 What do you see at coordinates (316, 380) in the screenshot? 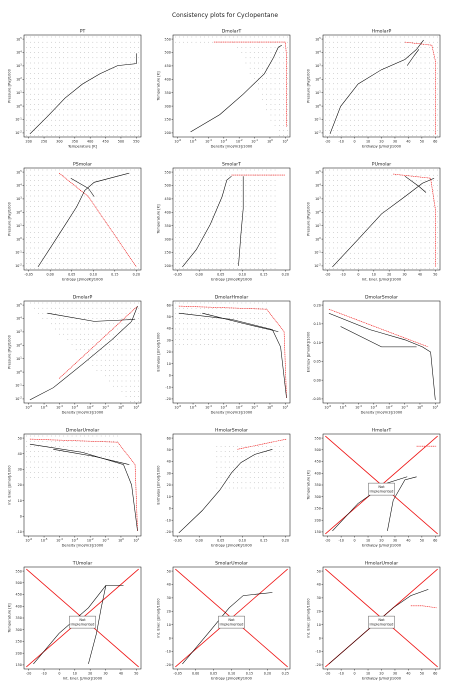
I see `y-tick-label: 0.00` at bounding box center [316, 380].